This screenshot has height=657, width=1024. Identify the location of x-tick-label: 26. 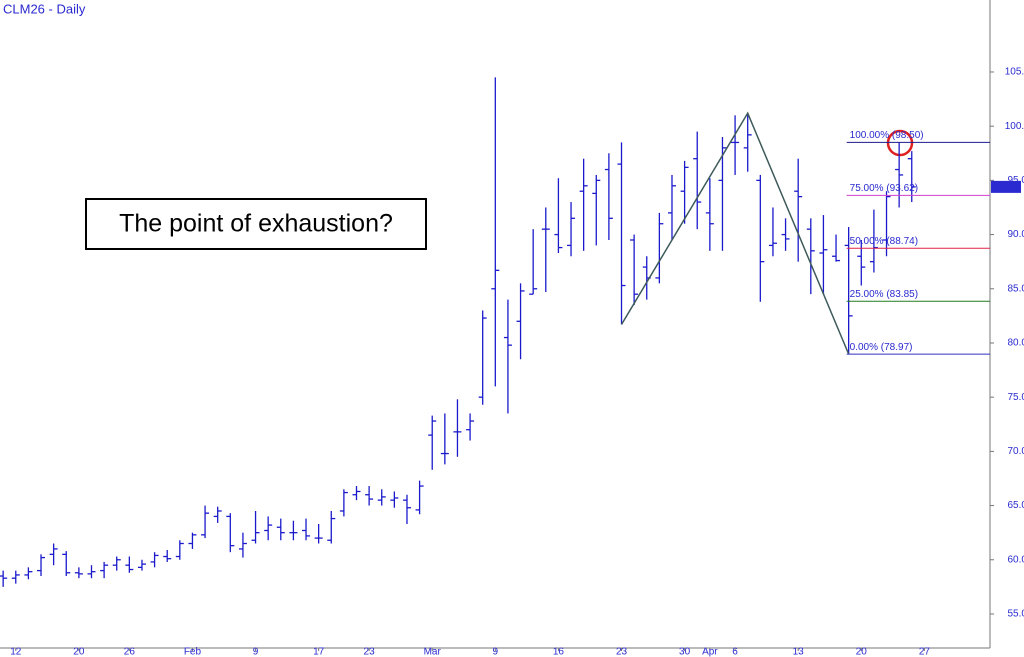
(130, 652).